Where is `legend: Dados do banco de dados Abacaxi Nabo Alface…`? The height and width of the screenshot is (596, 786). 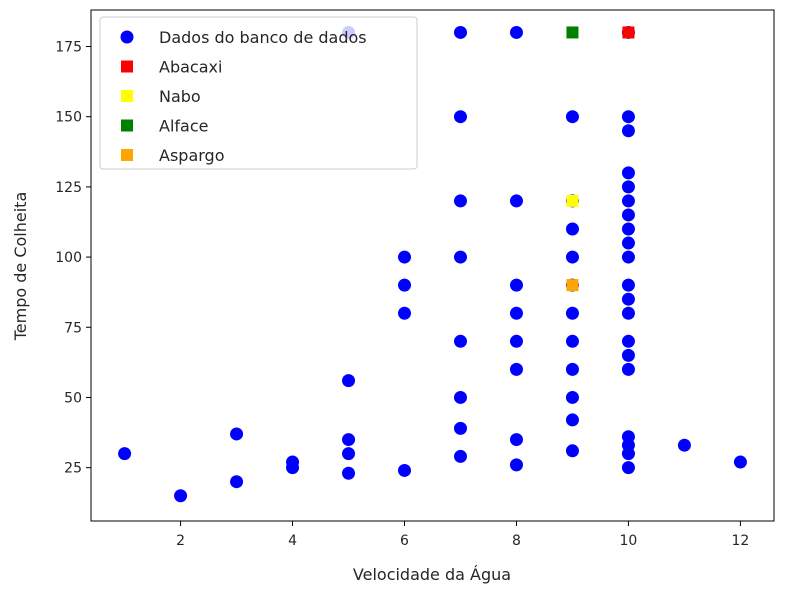 legend: Dados do banco de dados Abacaxi Nabo Alface… is located at coordinates (258, 93).